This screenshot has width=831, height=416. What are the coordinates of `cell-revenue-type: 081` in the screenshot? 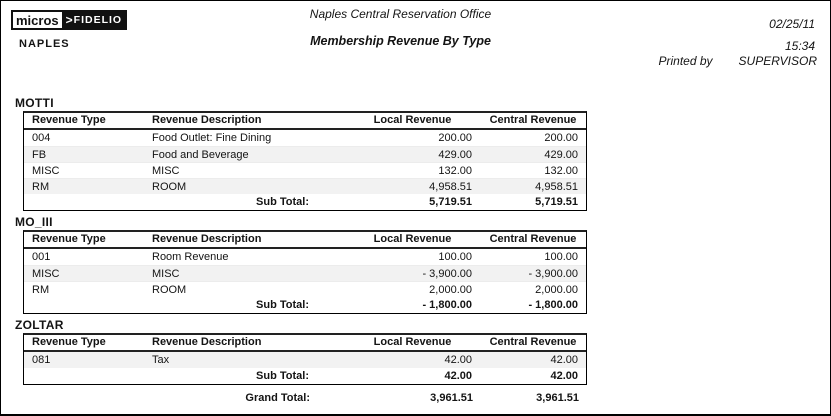 It's located at (41, 360).